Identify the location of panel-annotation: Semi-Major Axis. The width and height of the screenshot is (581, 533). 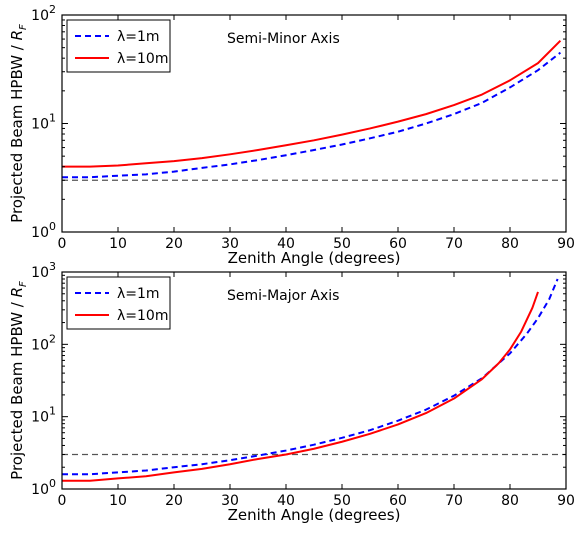
(283, 296).